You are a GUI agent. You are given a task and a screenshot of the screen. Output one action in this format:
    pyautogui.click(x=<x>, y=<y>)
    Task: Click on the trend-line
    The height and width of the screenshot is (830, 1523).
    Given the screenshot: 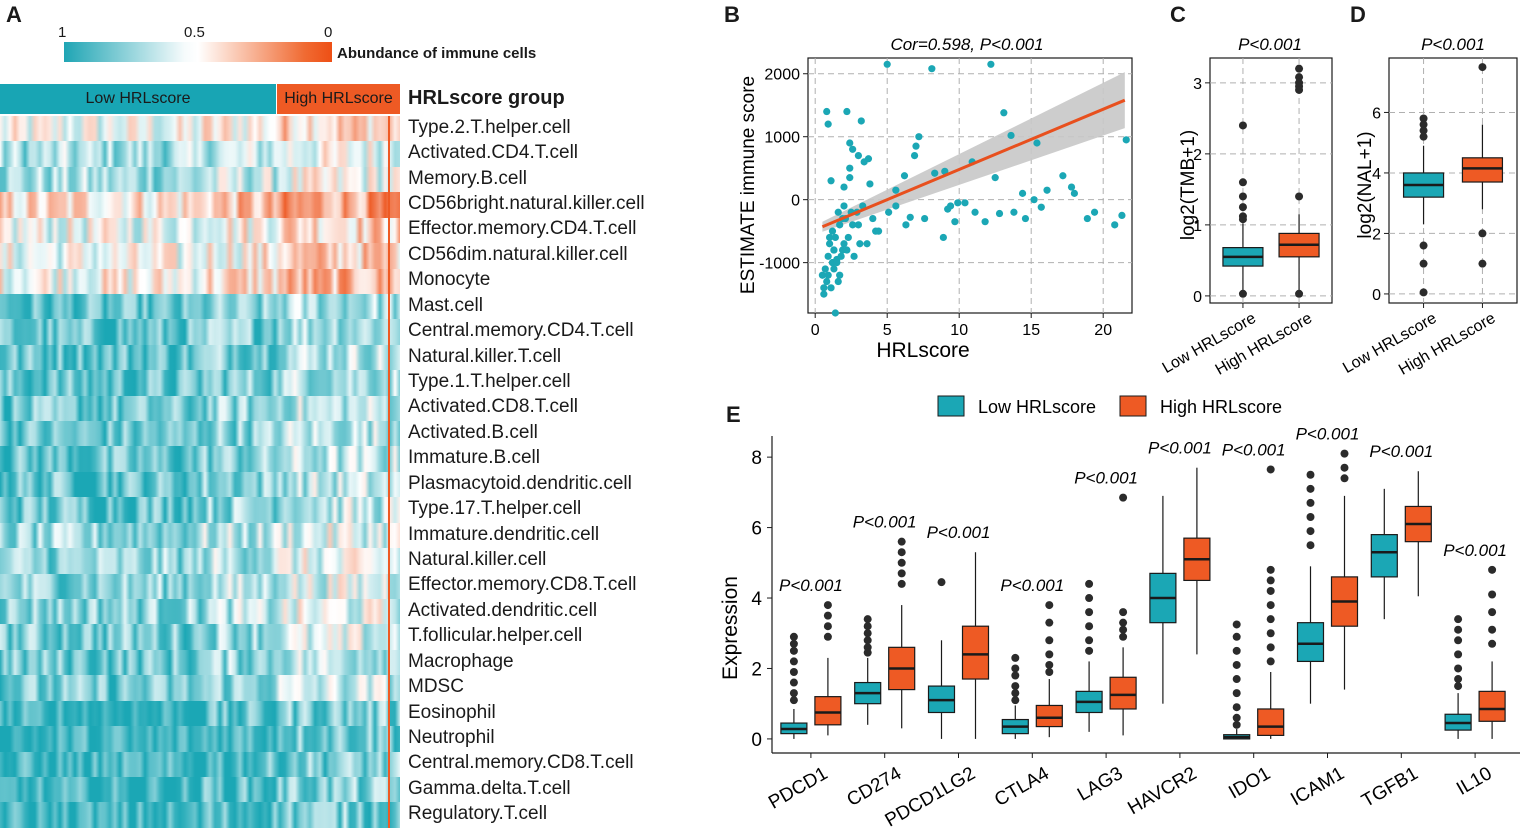 What is the action you would take?
    pyautogui.click(x=973, y=163)
    